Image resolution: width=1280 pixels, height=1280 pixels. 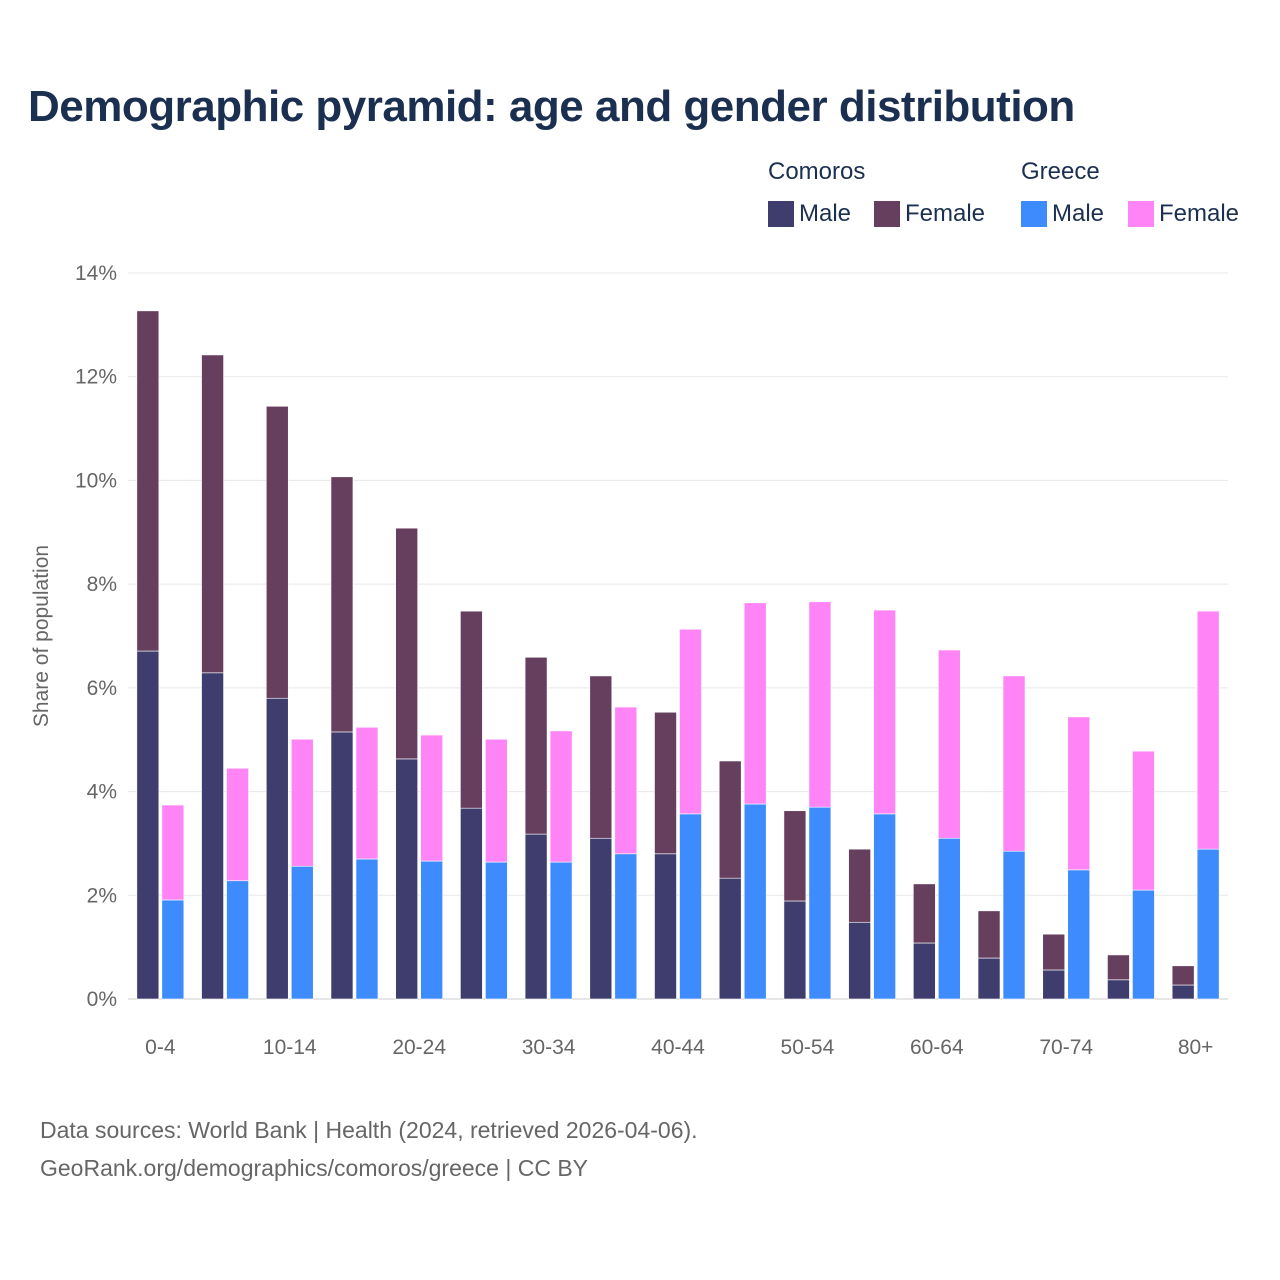 I want to click on y-tick-label: 14%, so click(x=96, y=273).